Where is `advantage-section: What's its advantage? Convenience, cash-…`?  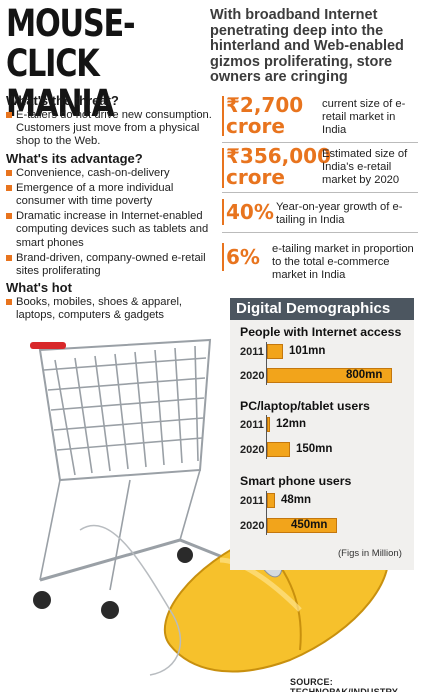 advantage-section: What's its advantage? Convenience, cash-… is located at coordinates (113, 215).